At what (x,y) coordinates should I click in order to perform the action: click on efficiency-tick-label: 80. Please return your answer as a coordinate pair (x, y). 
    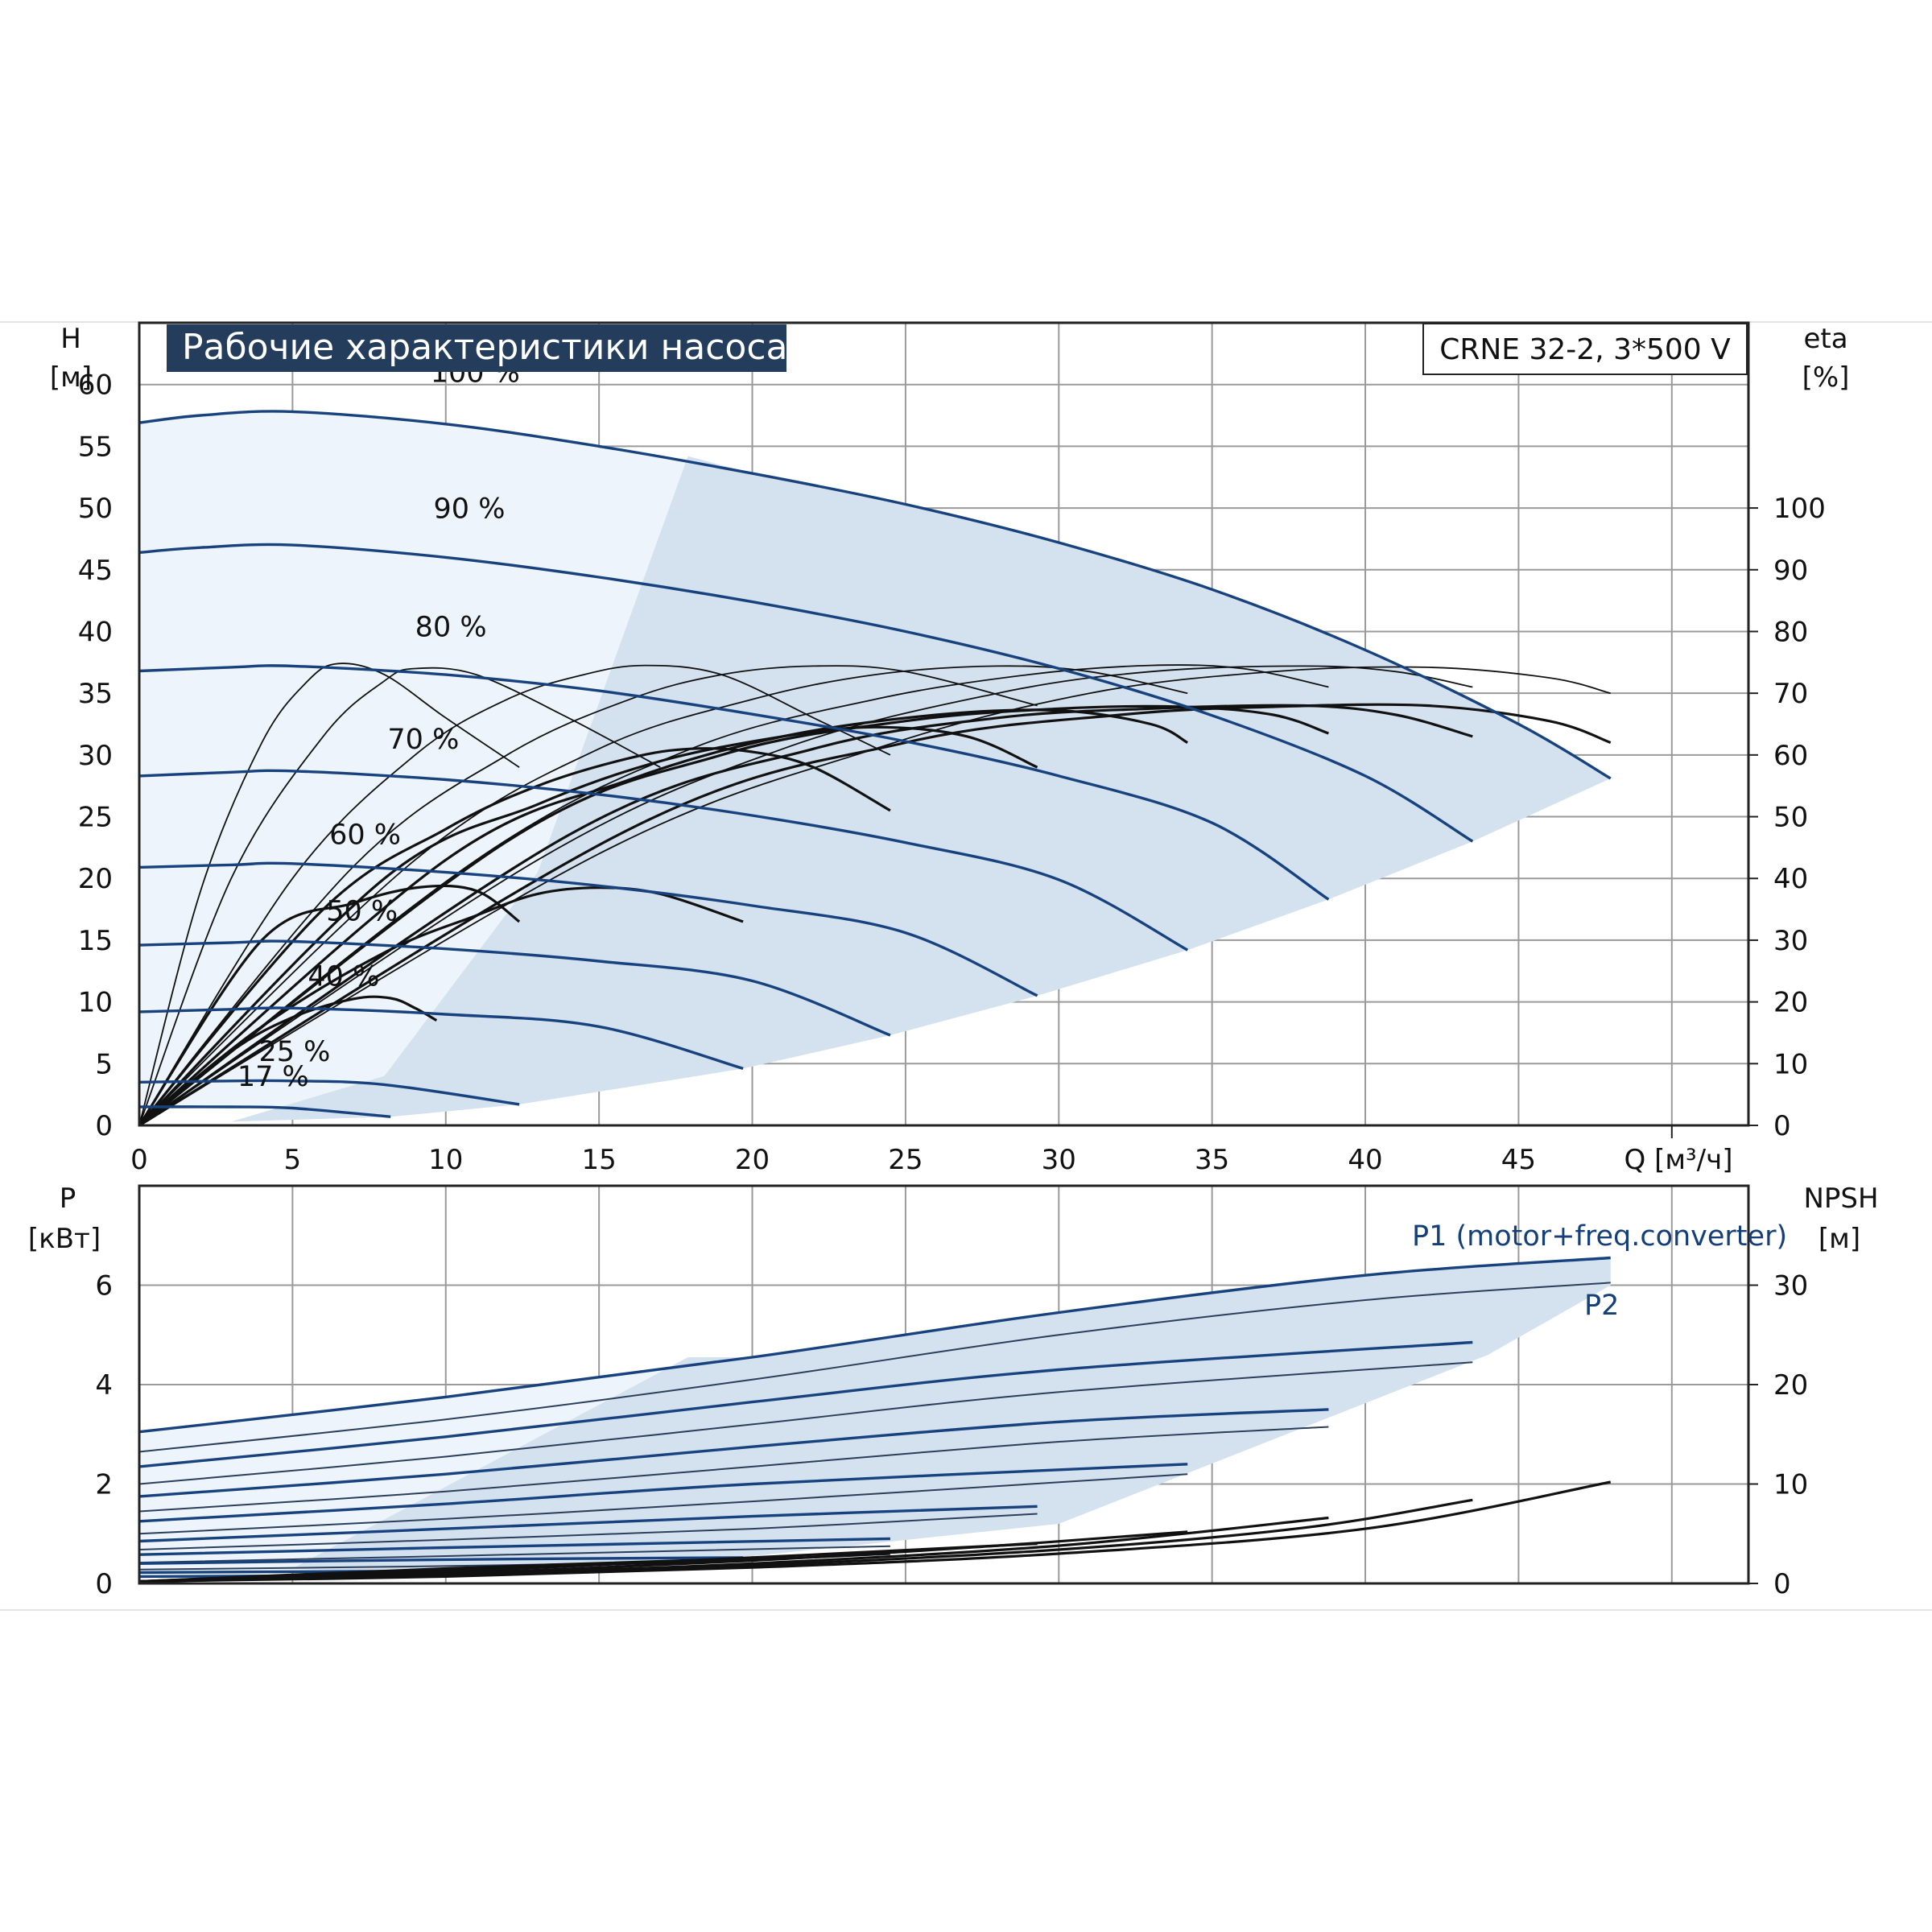
    Looking at the image, I should click on (1790, 632).